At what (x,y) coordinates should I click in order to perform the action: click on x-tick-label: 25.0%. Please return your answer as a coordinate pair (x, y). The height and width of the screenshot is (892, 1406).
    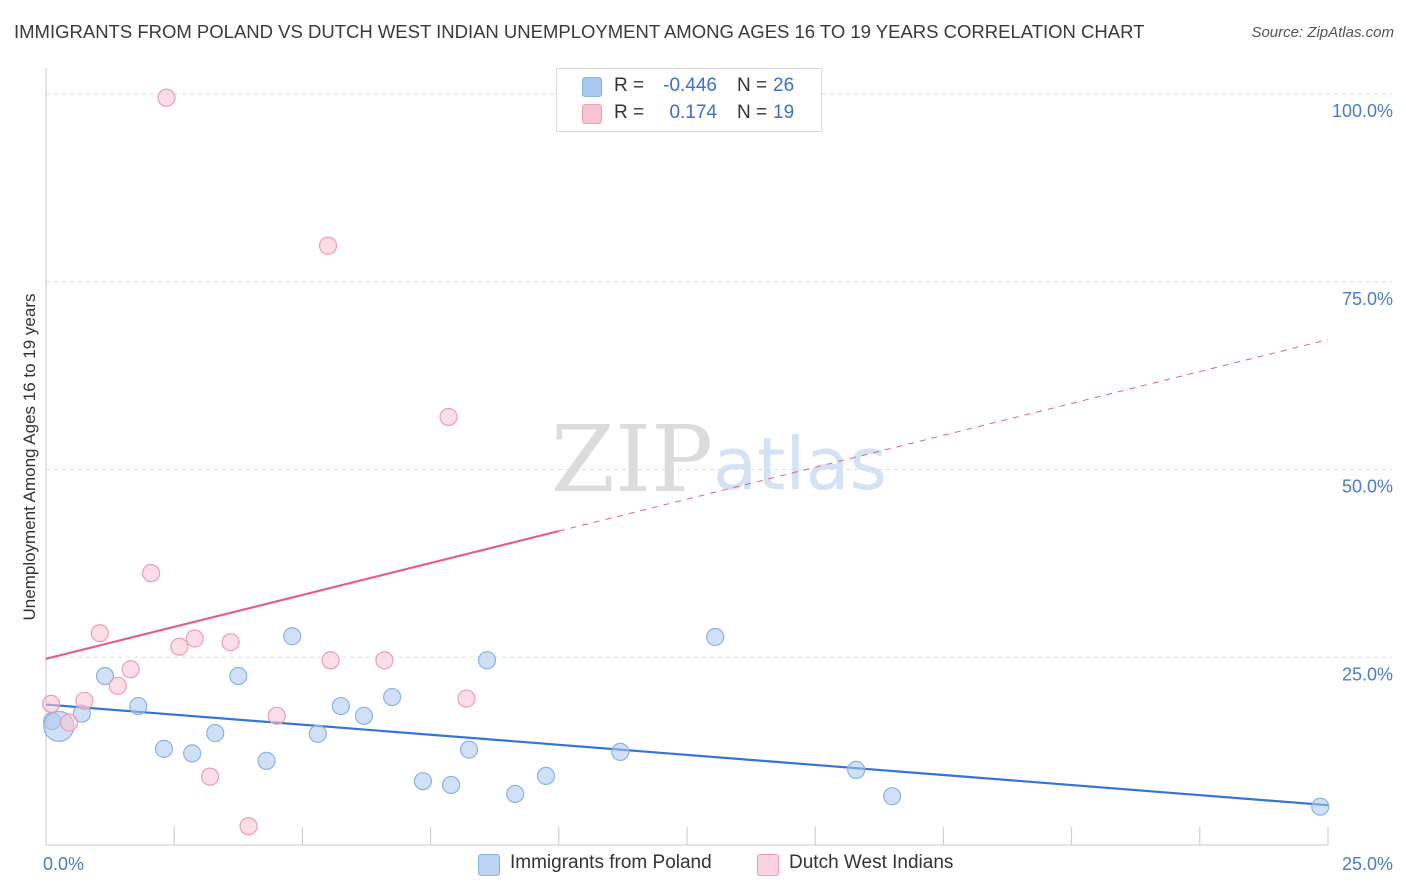
    Looking at the image, I should click on (1367, 864).